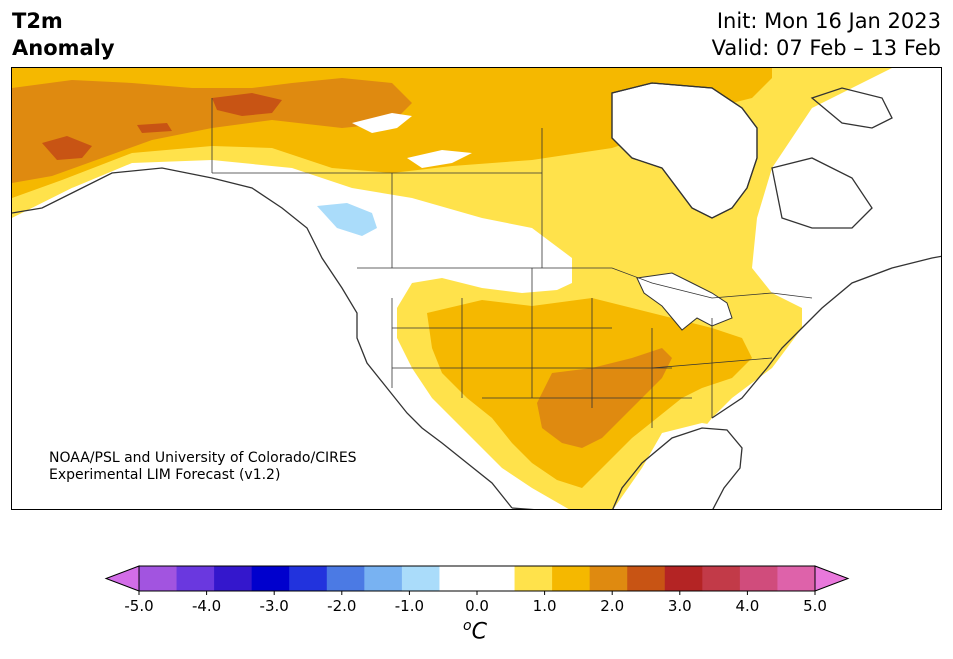  Describe the element at coordinates (274, 606) in the screenshot. I see `colorbar-tick-label: -3.0` at that location.